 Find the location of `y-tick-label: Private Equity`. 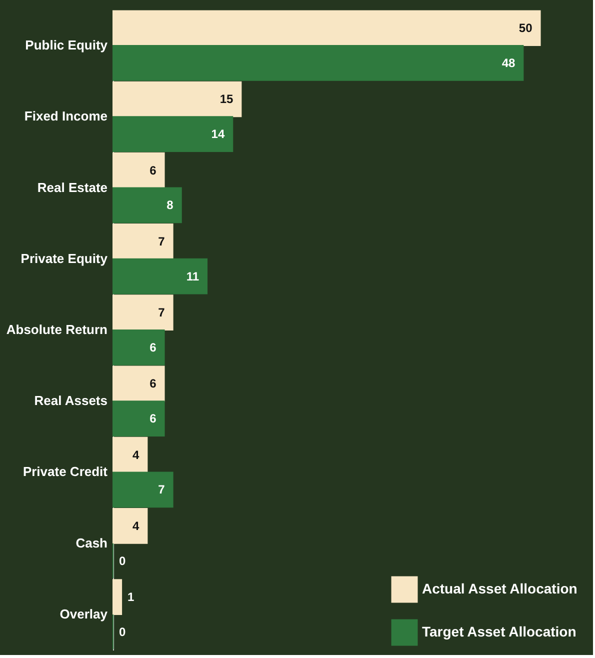

y-tick-label: Private Equity is located at coordinates (64, 258).